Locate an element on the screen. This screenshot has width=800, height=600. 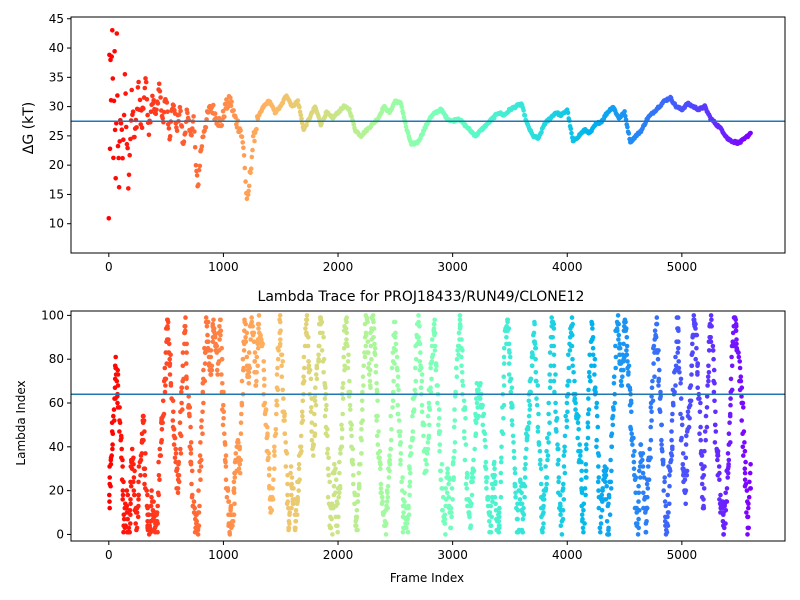
delta-g-x-tick-label: 5000 is located at coordinates (682, 267).